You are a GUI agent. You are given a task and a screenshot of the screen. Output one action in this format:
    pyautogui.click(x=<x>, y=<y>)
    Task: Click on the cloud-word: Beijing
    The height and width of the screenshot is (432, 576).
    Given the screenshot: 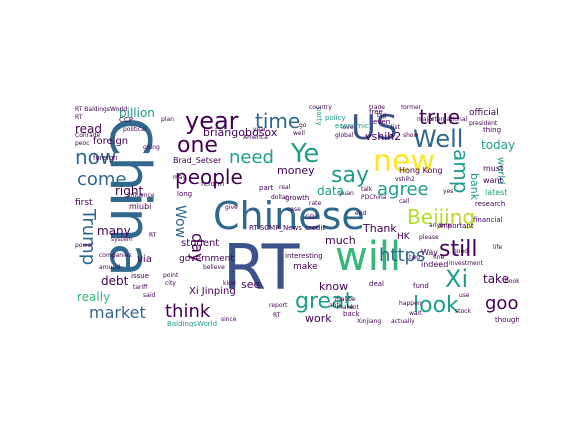 What is the action you would take?
    pyautogui.click(x=441, y=217)
    